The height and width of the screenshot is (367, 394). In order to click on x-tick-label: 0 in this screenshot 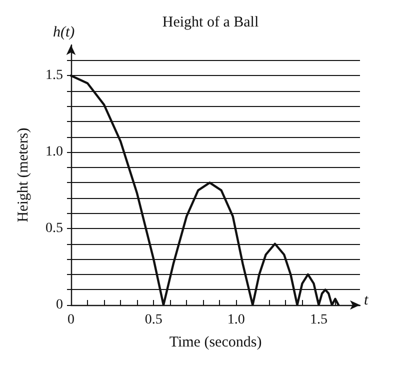, I will do `click(71, 320)`.